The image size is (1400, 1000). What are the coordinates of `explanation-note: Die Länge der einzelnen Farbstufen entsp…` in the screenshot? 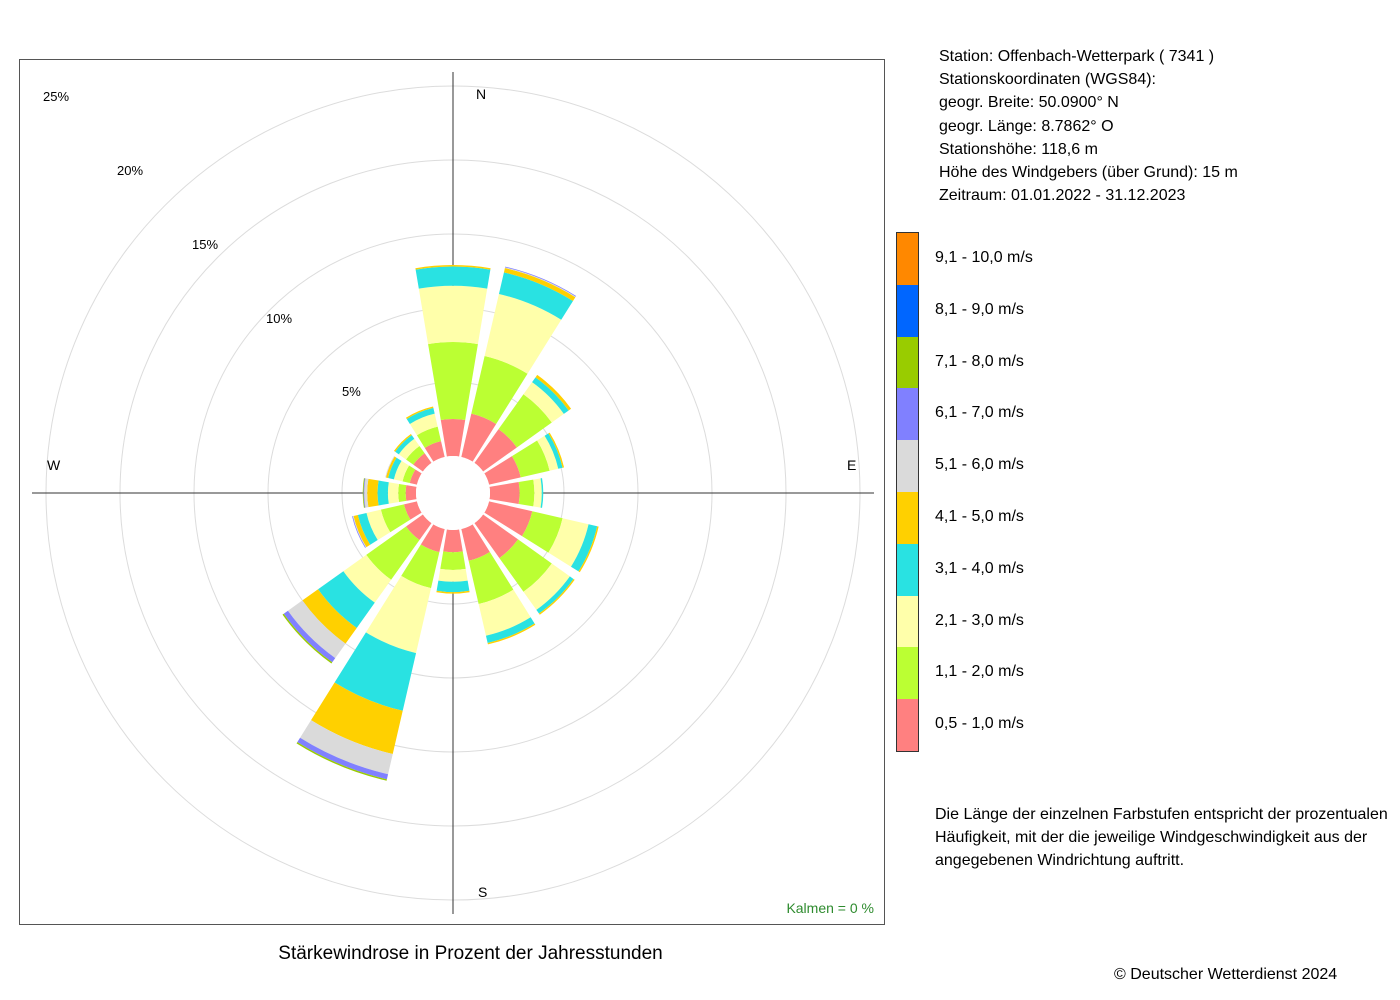 It's located at (1161, 837).